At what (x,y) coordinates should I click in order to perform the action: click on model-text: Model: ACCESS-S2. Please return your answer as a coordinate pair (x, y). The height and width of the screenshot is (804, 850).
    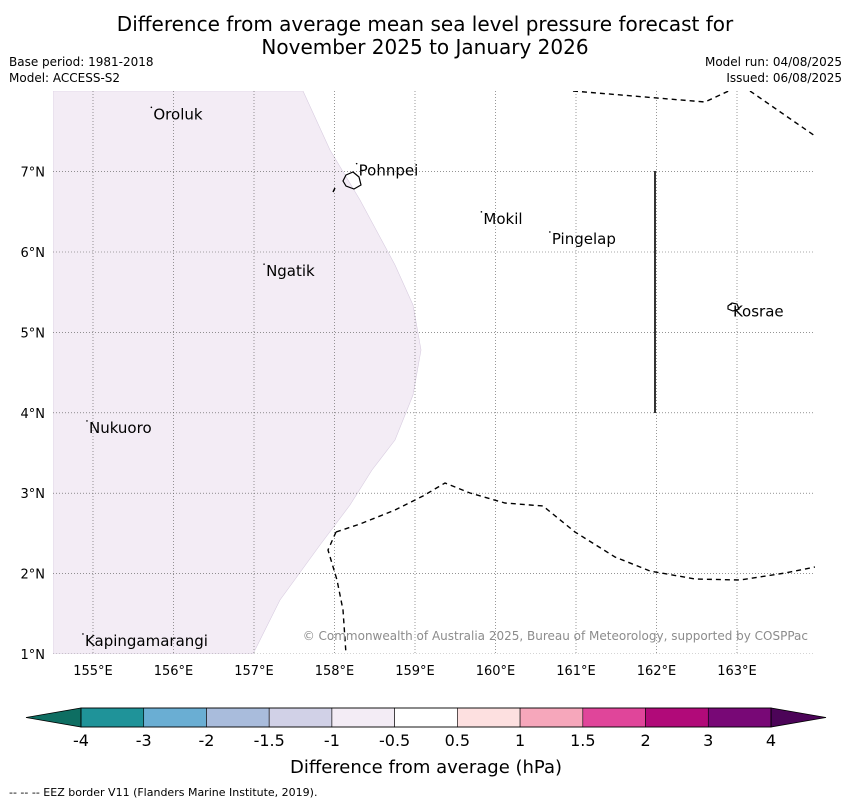
    Looking at the image, I should click on (65, 78).